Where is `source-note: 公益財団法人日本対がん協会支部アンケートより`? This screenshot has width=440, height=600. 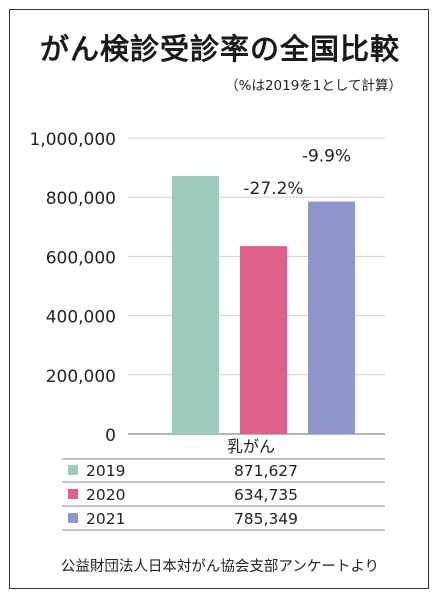
source-note: 公益財団法人日本対がん協会支部アンケートより is located at coordinates (220, 567).